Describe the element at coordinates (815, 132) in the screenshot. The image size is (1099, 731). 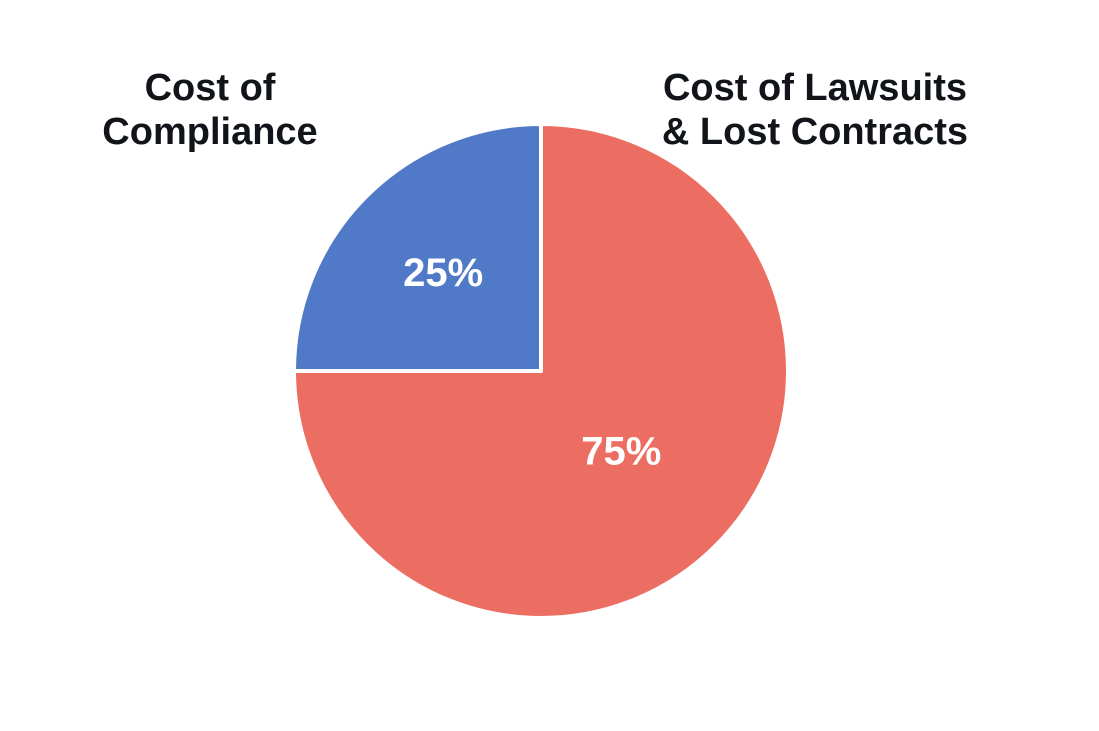
I see `slice-category-label-line: & Lost Contracts` at that location.